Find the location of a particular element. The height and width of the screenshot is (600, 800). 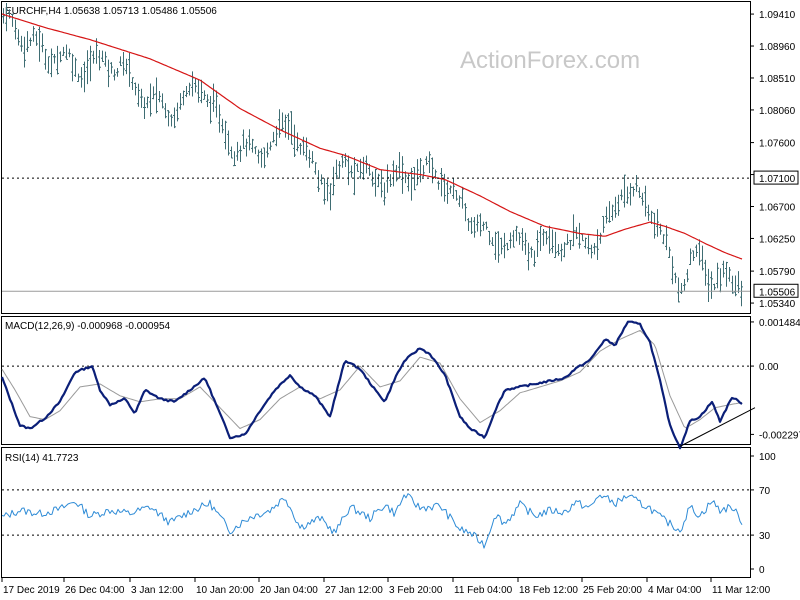

macd-y-tick-label: 0.00 is located at coordinates (769, 367).